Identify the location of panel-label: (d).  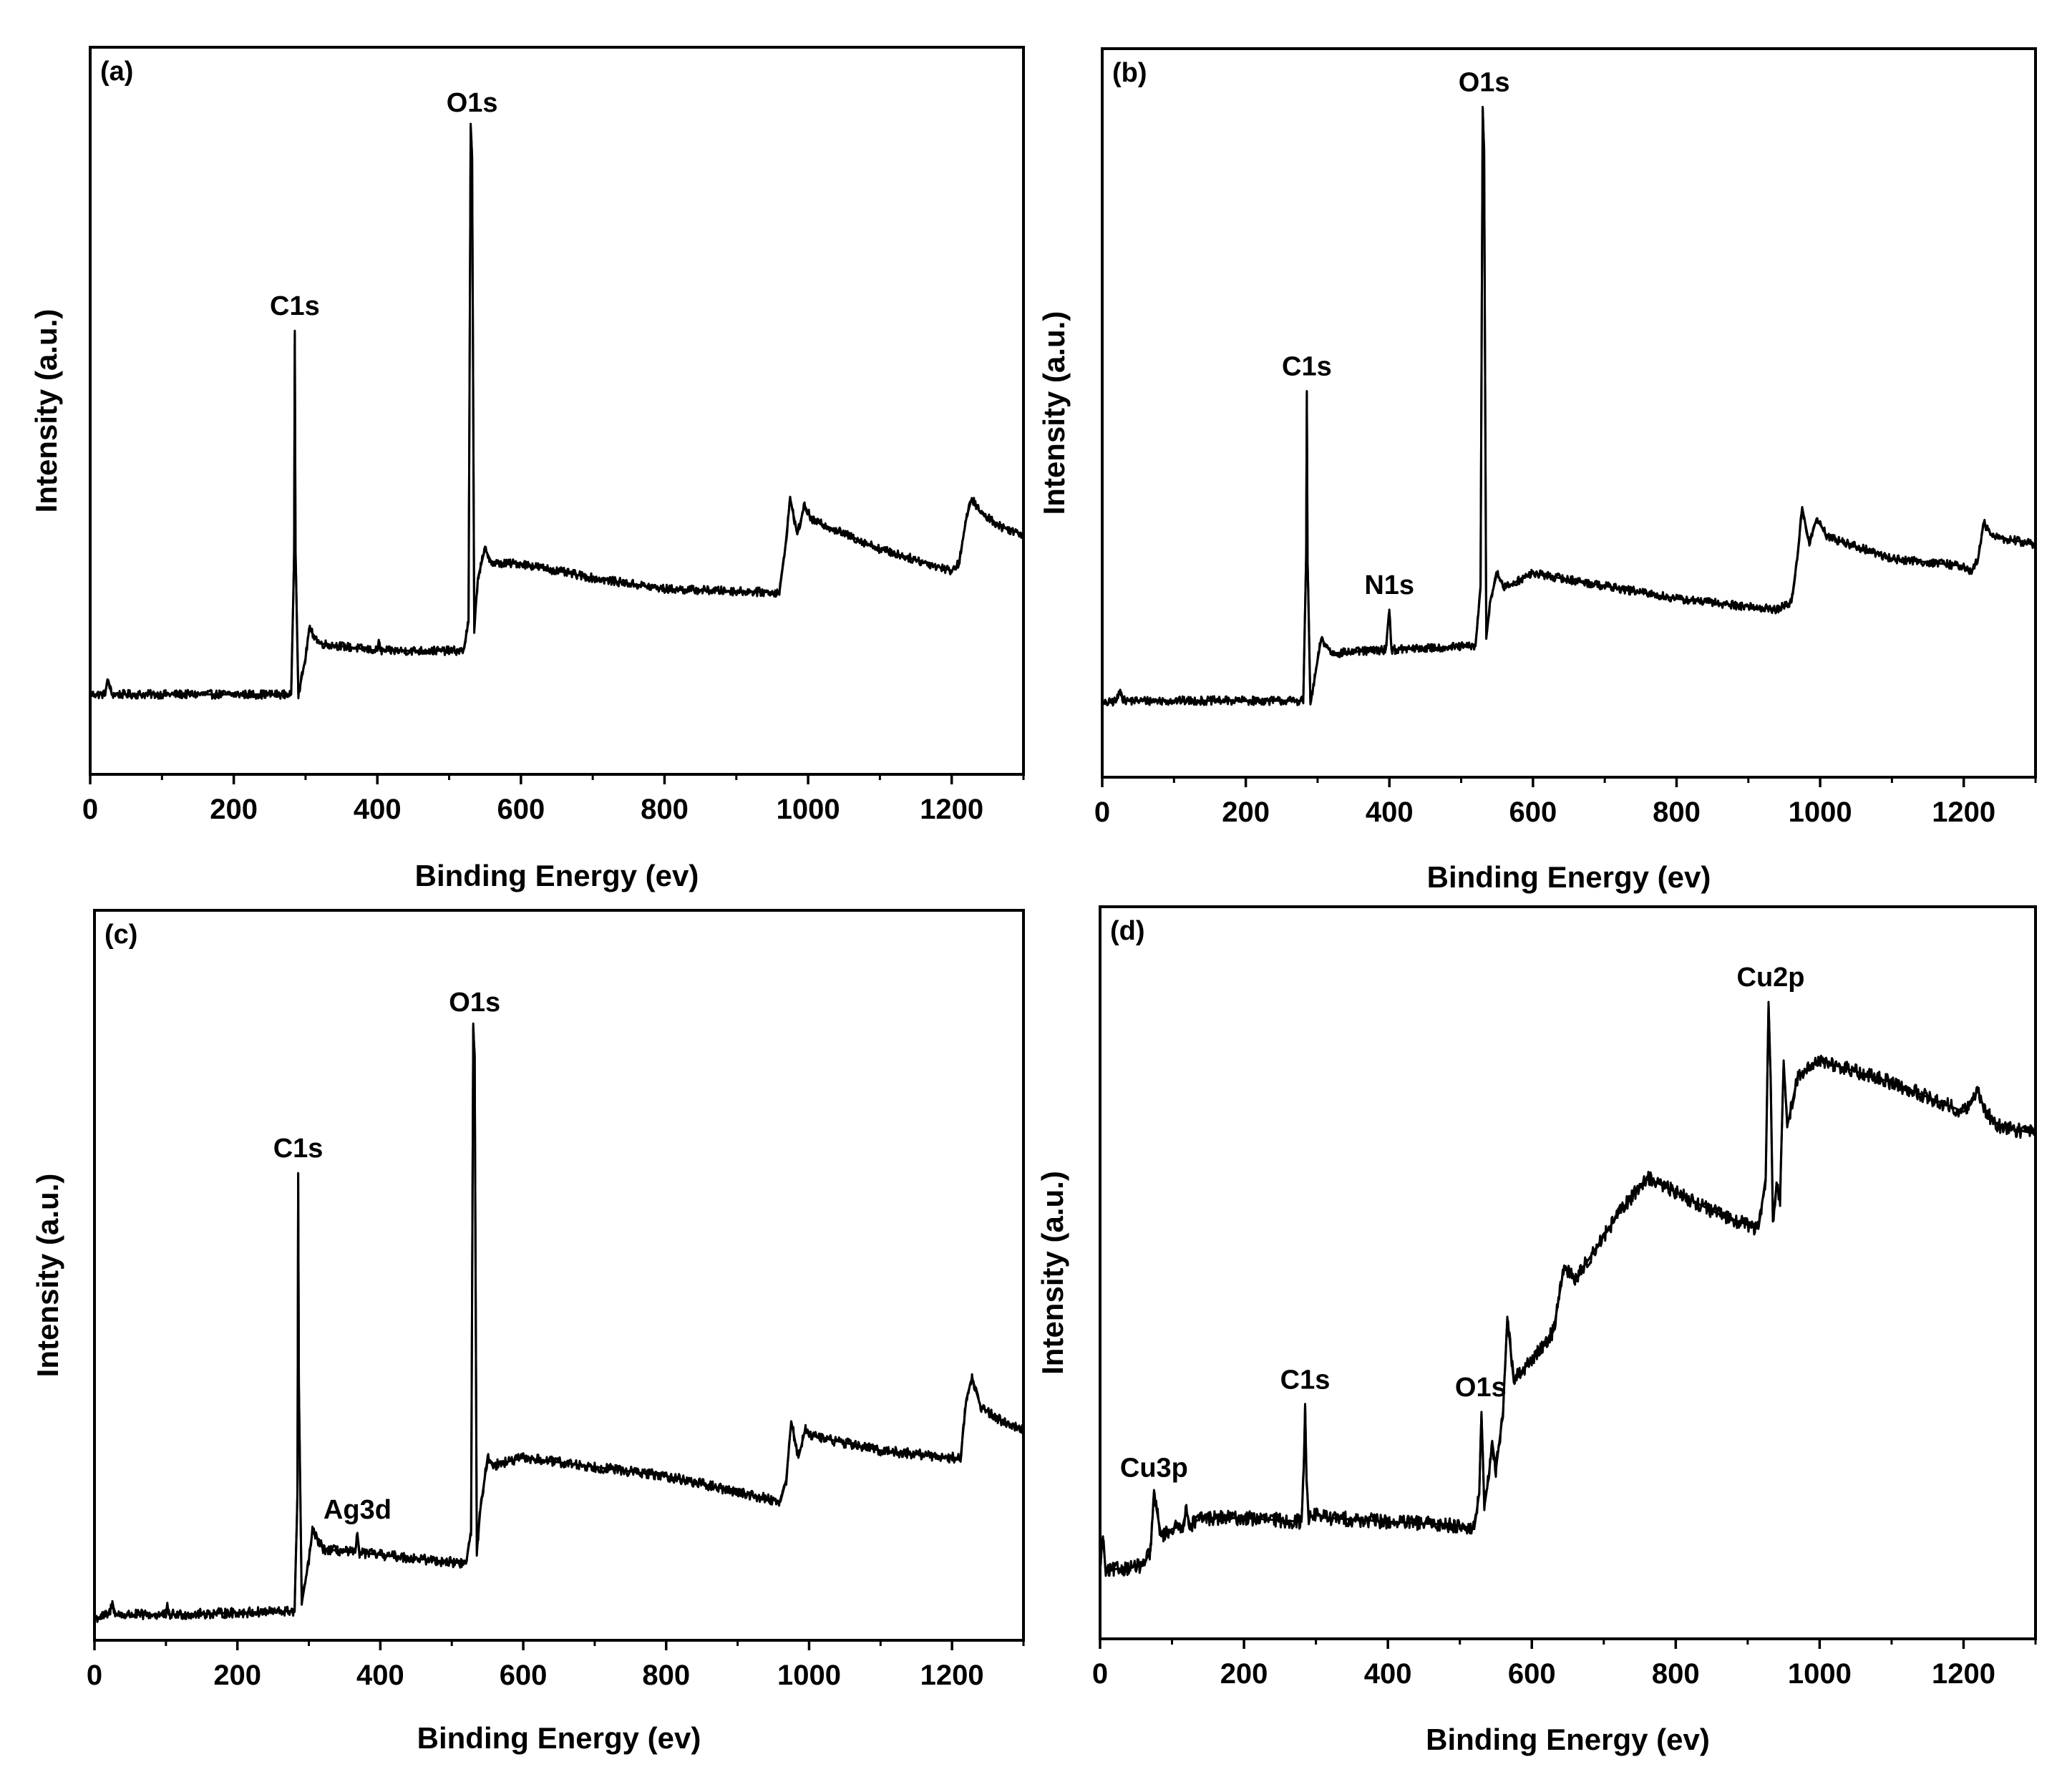
(1127, 931).